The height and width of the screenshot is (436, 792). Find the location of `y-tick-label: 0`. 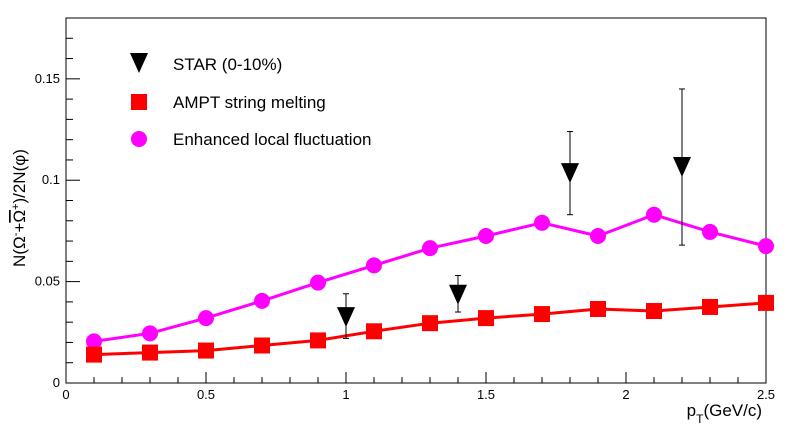

y-tick-label: 0 is located at coordinates (56, 382).